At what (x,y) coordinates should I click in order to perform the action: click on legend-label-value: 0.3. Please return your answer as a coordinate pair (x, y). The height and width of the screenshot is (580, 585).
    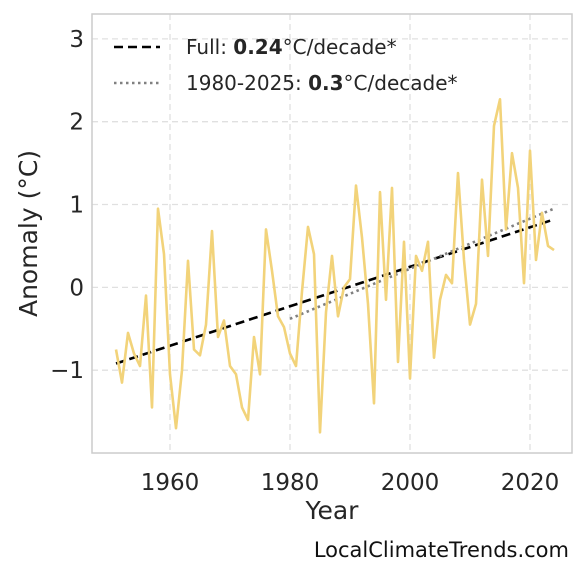
    Looking at the image, I should click on (325, 83).